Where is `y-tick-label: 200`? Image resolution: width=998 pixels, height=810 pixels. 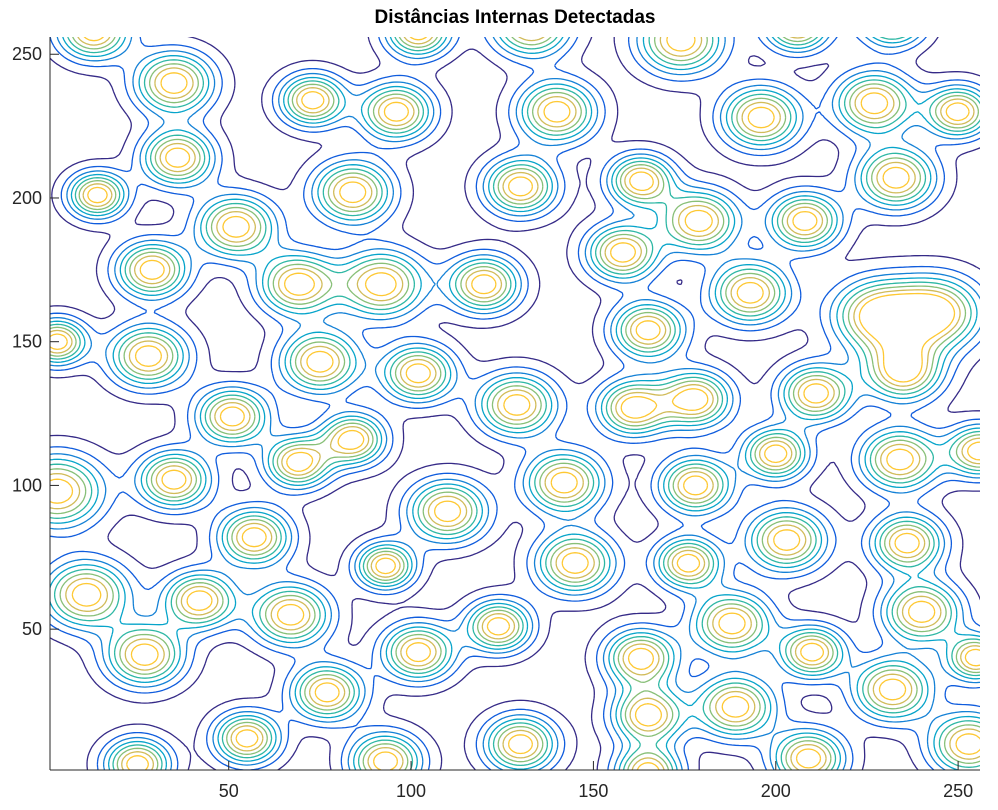
y-tick-label: 200 is located at coordinates (27, 198).